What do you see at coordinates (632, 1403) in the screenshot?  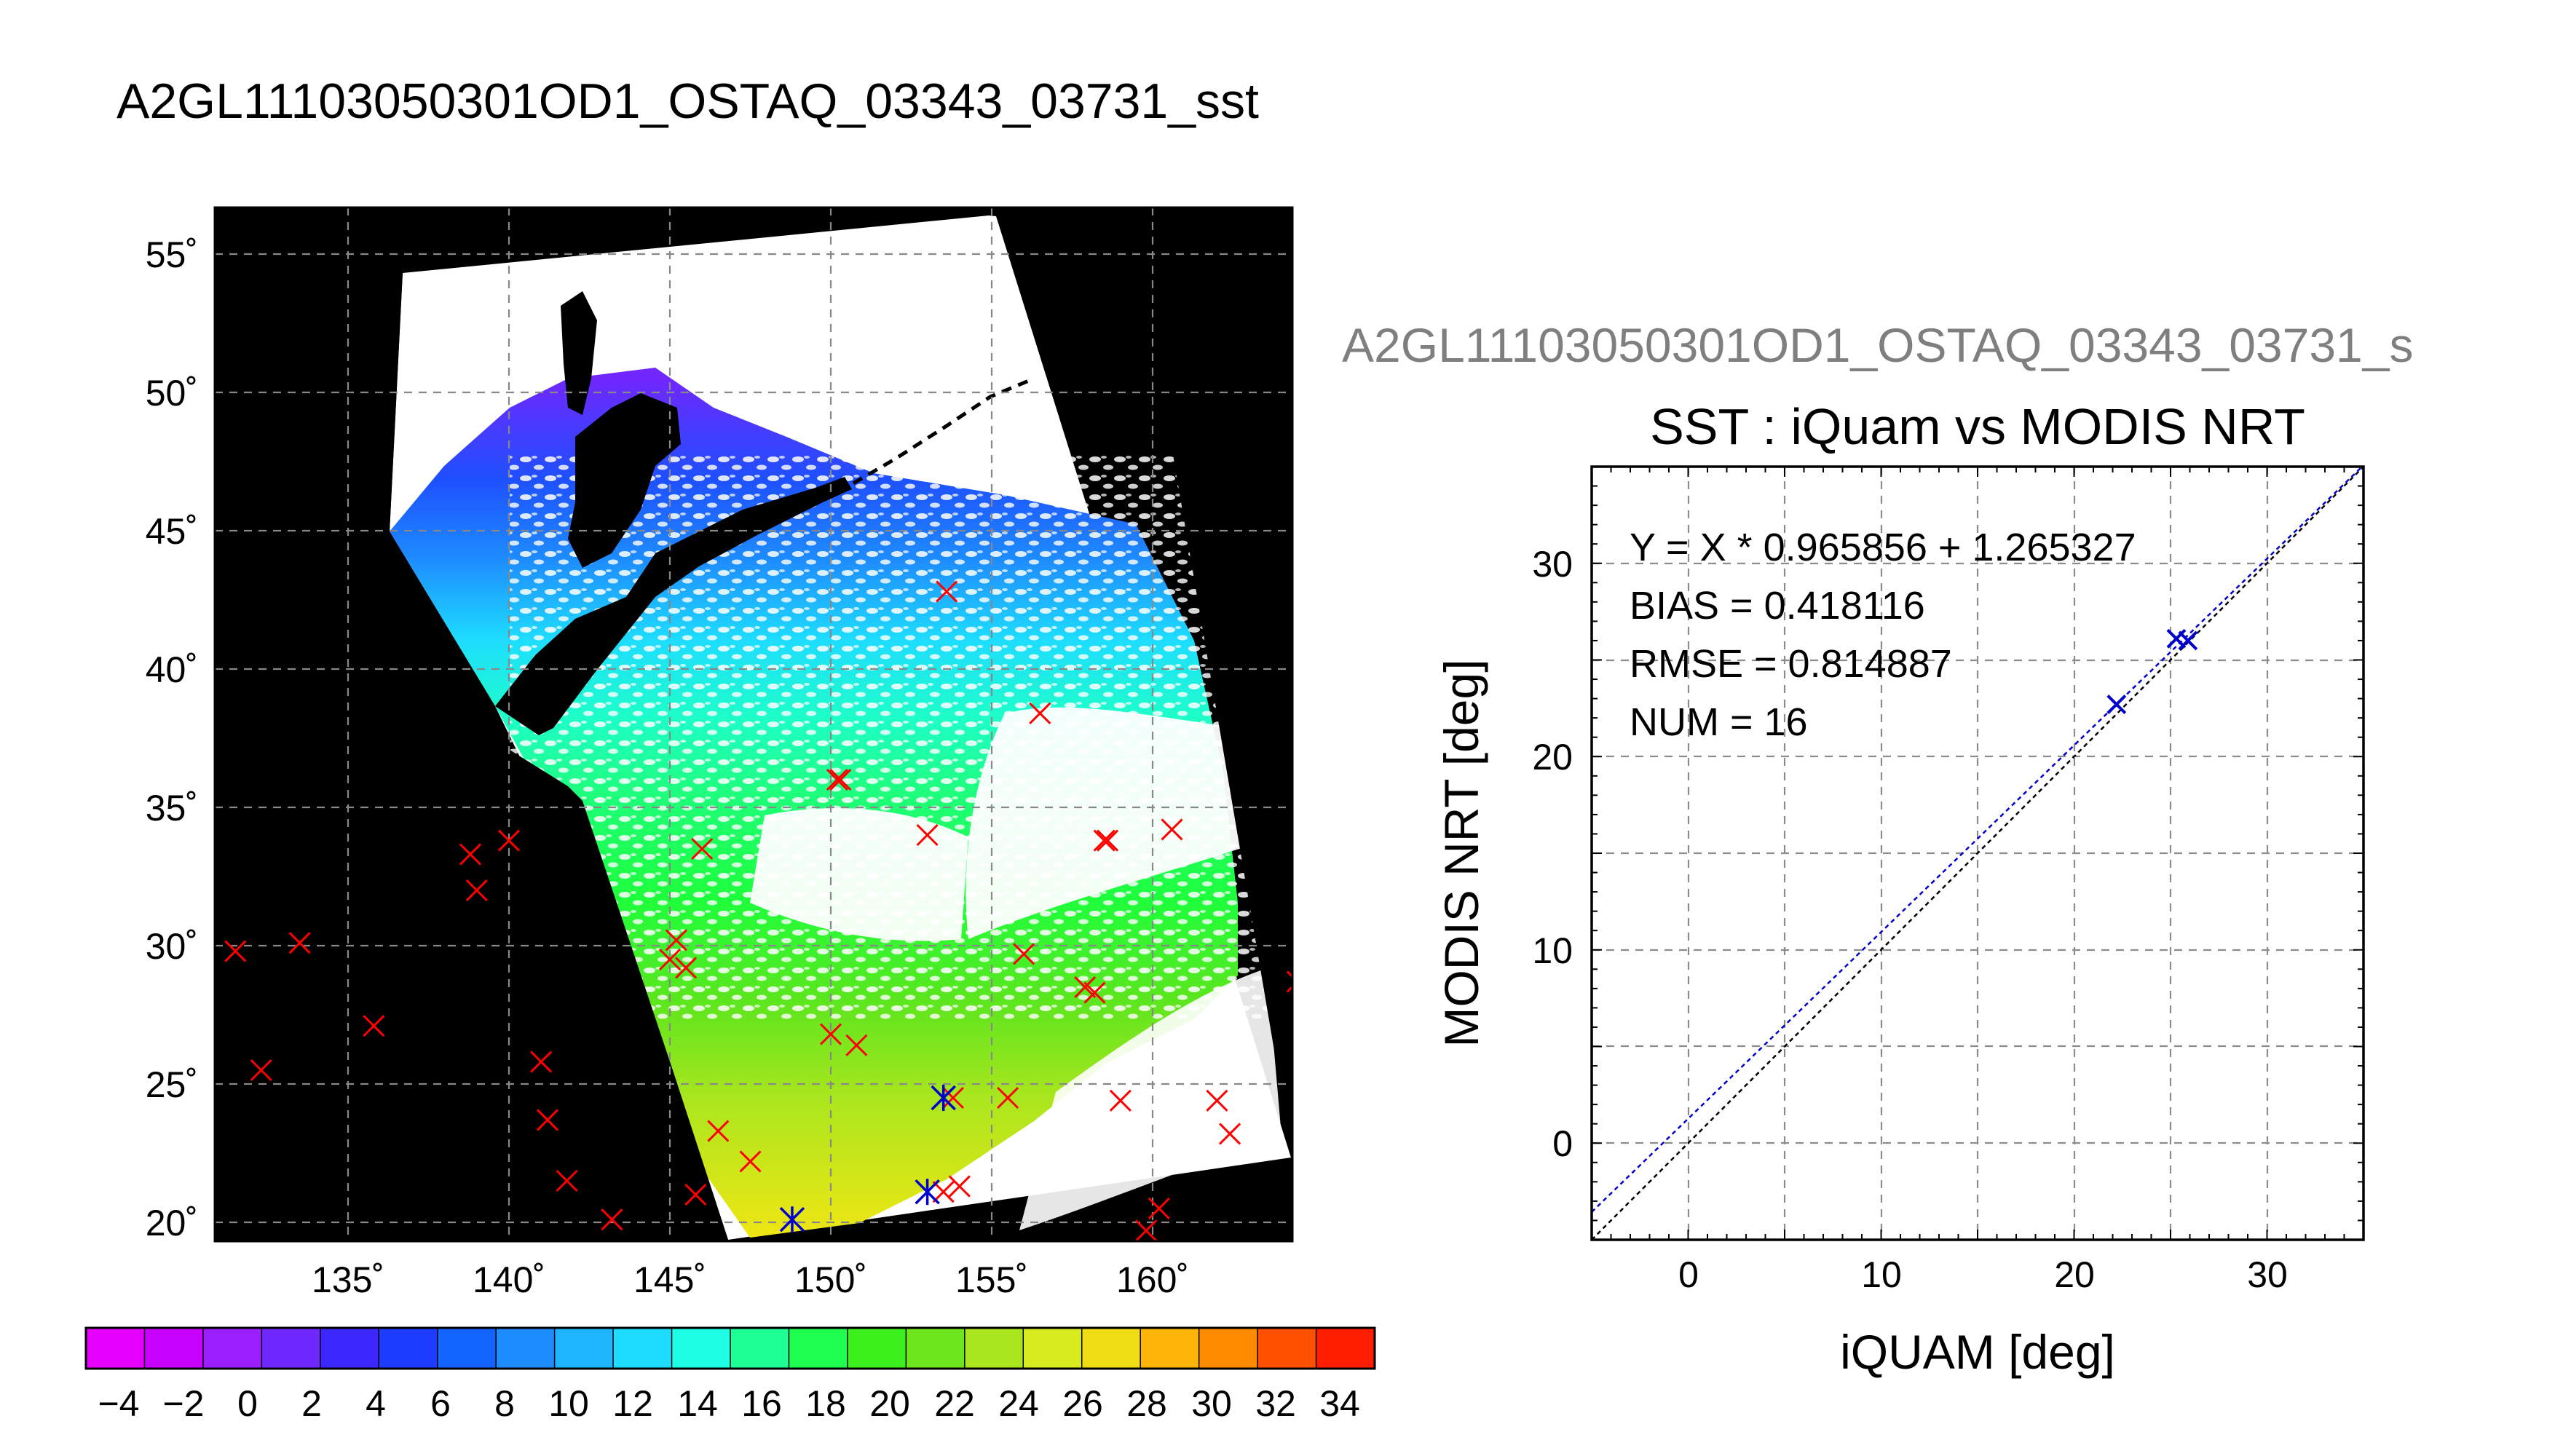 I see `colorbar-tick-label: 12` at bounding box center [632, 1403].